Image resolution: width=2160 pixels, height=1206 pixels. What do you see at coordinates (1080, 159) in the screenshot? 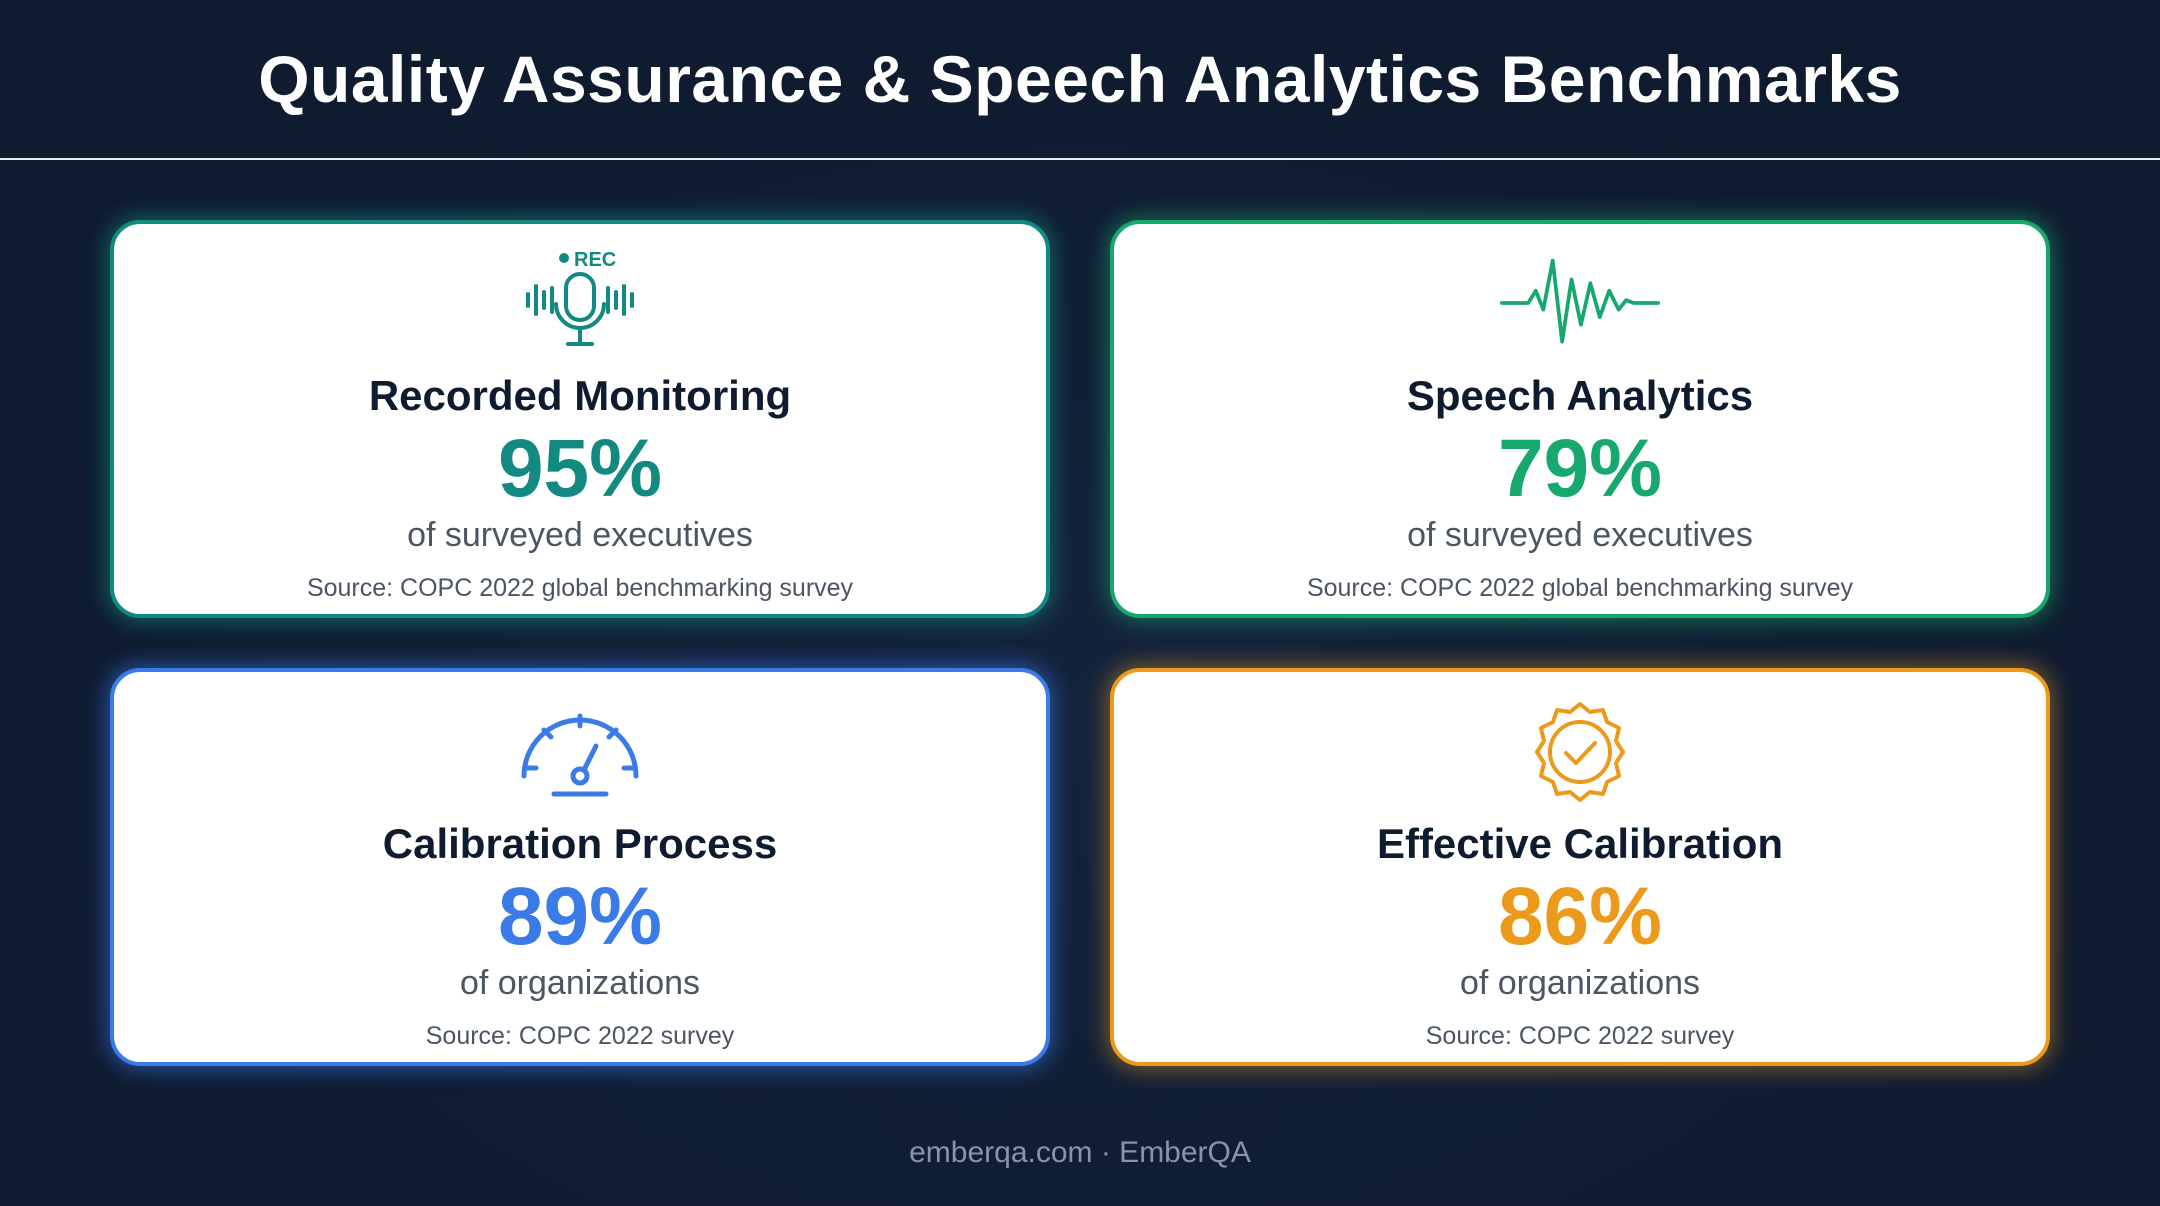
I see `header-divider` at bounding box center [1080, 159].